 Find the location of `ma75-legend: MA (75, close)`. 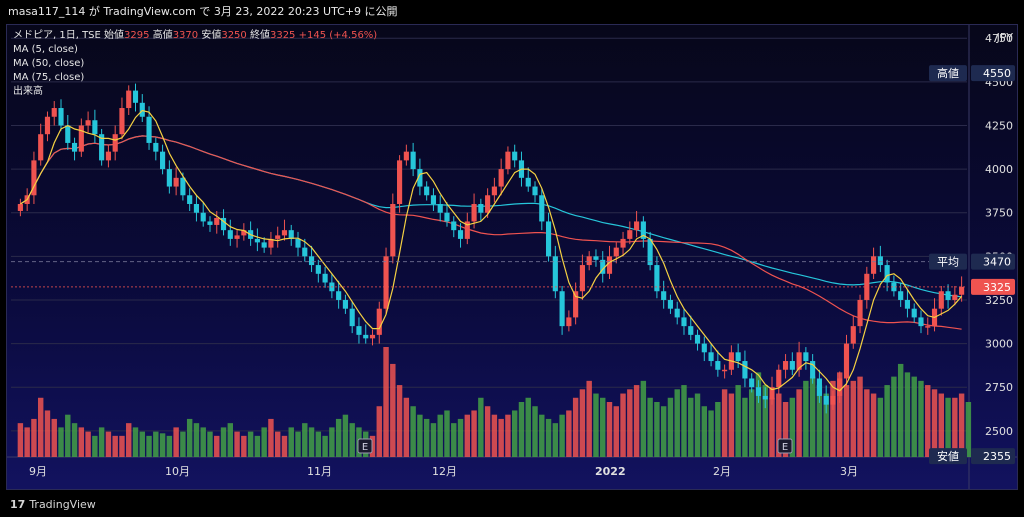

ma75-legend: MA (75, close) is located at coordinates (49, 77).